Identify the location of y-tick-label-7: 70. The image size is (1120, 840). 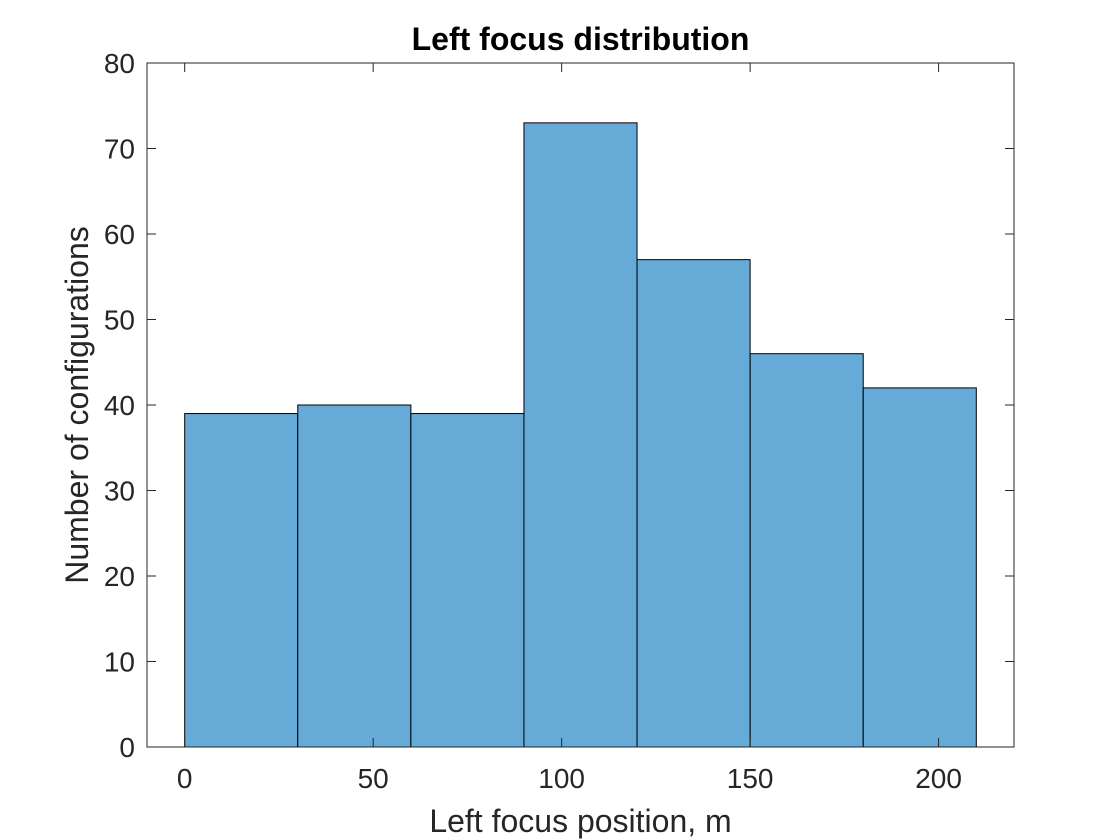
(119, 149).